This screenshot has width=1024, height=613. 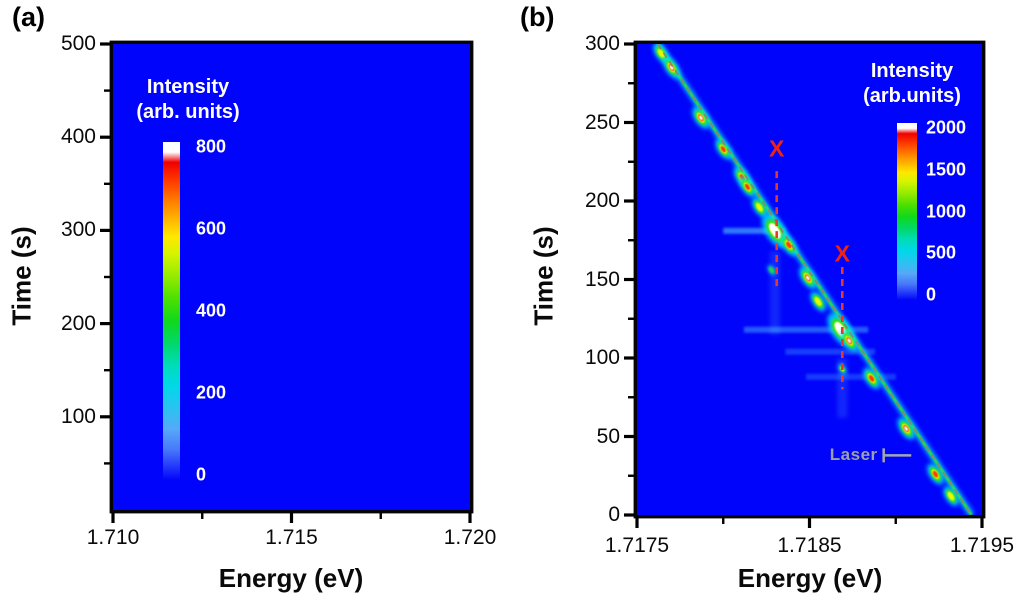 I want to click on panel-a-ytick-label: 200, so click(x=78, y=323).